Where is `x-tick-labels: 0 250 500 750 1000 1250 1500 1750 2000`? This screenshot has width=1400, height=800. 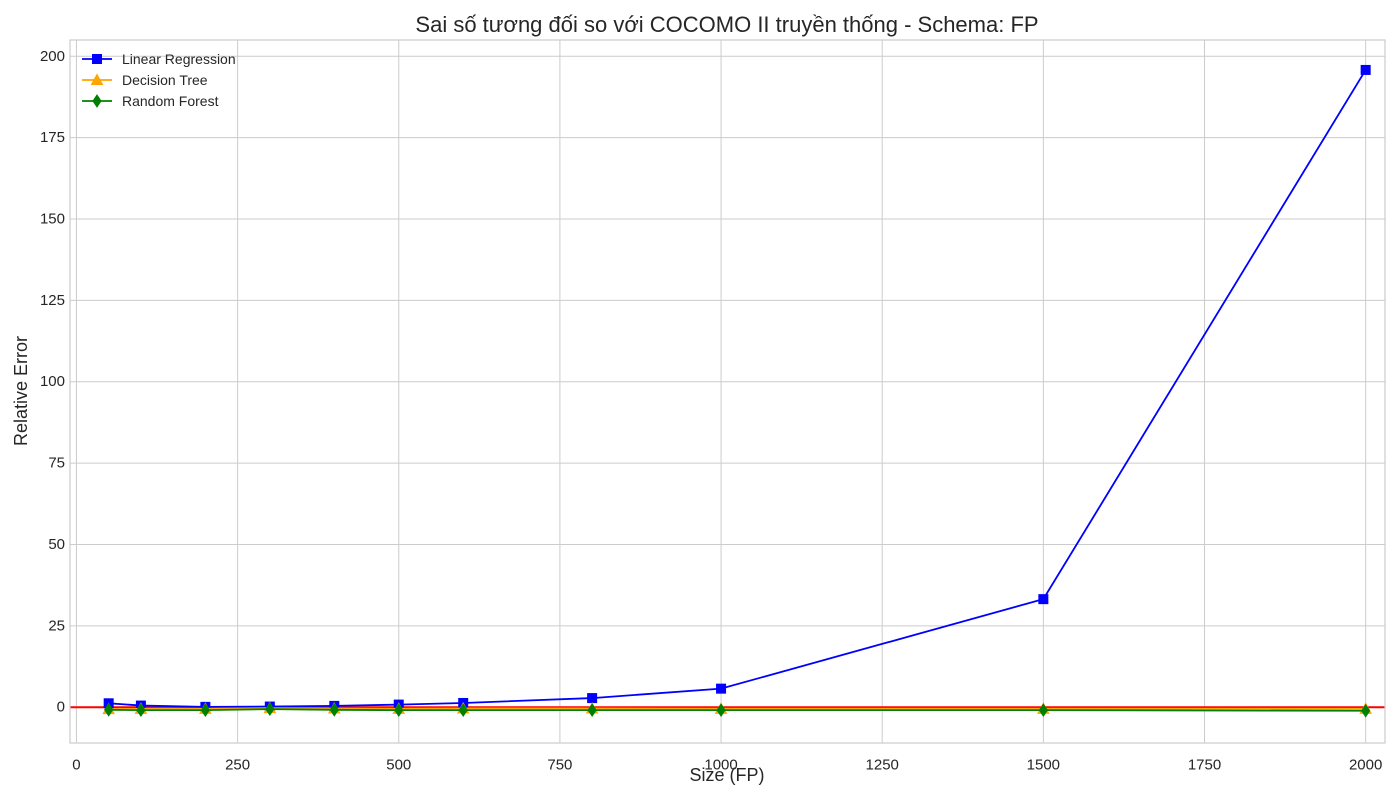 x-tick-labels: 0 250 500 750 1000 1250 1500 1750 2000 is located at coordinates (727, 764).